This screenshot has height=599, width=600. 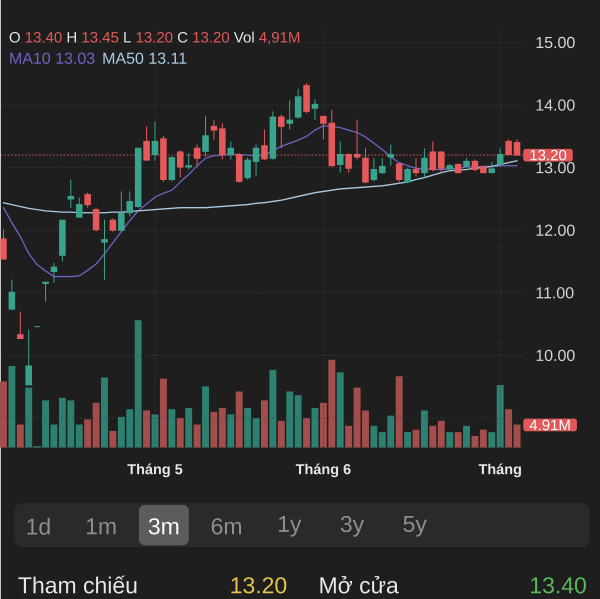 I want to click on y-tick-label: 13.00, so click(x=555, y=168).